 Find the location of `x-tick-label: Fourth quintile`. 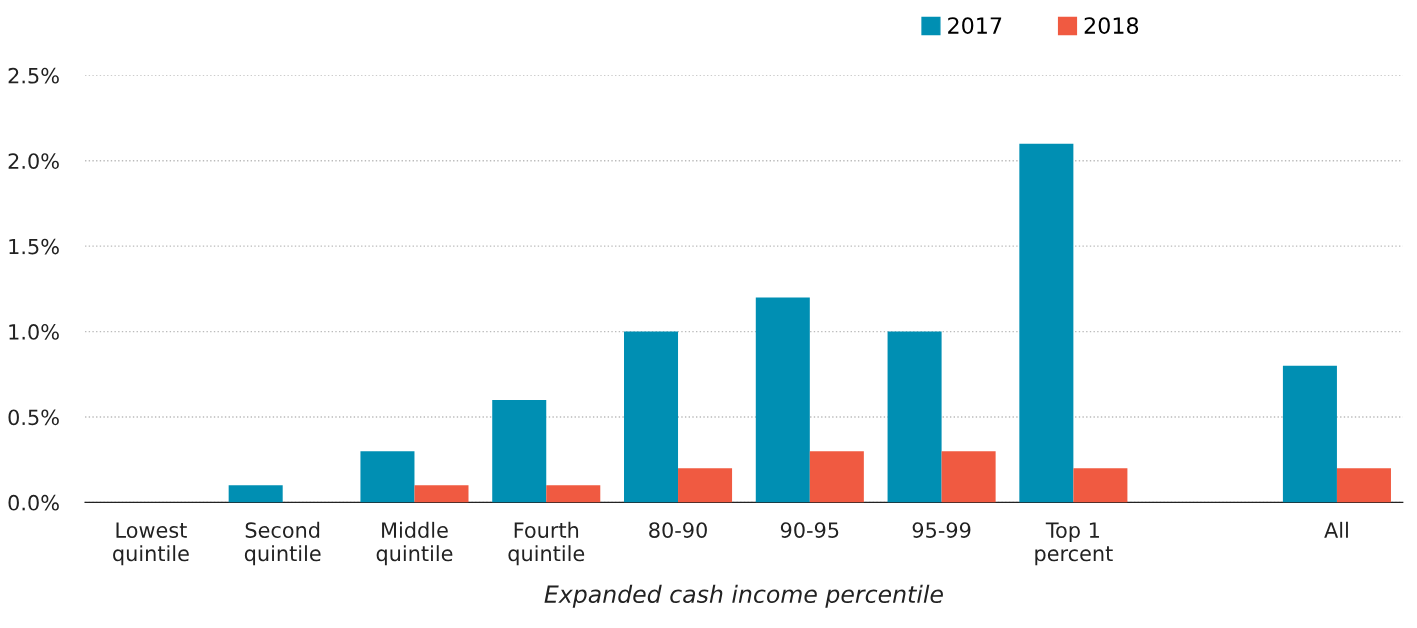

x-tick-label: Fourth quintile is located at coordinates (546, 543).